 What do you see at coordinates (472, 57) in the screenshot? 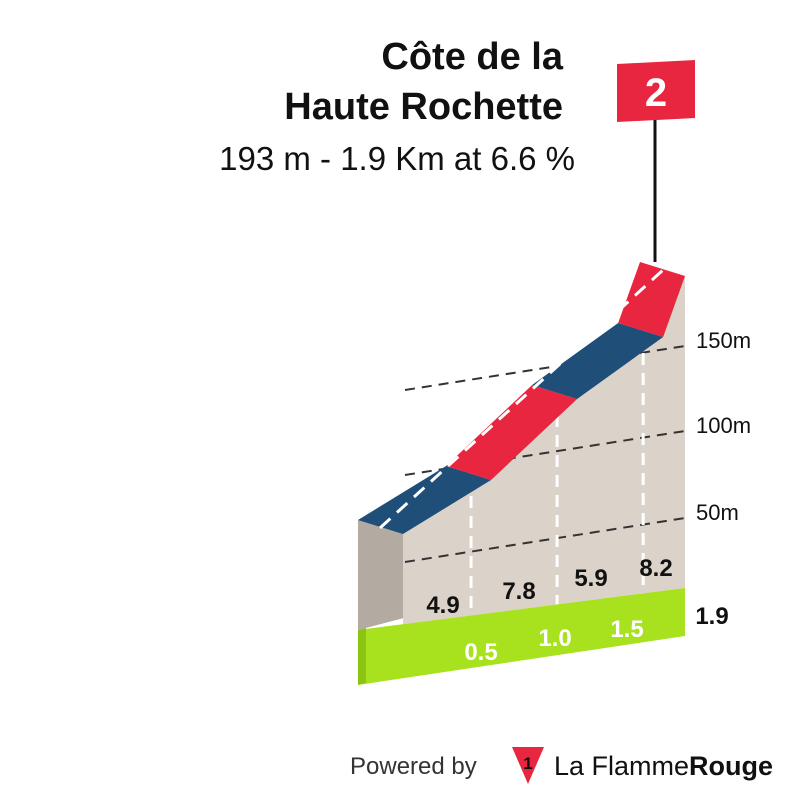
I see `climb-title-line1: Côte de la` at bounding box center [472, 57].